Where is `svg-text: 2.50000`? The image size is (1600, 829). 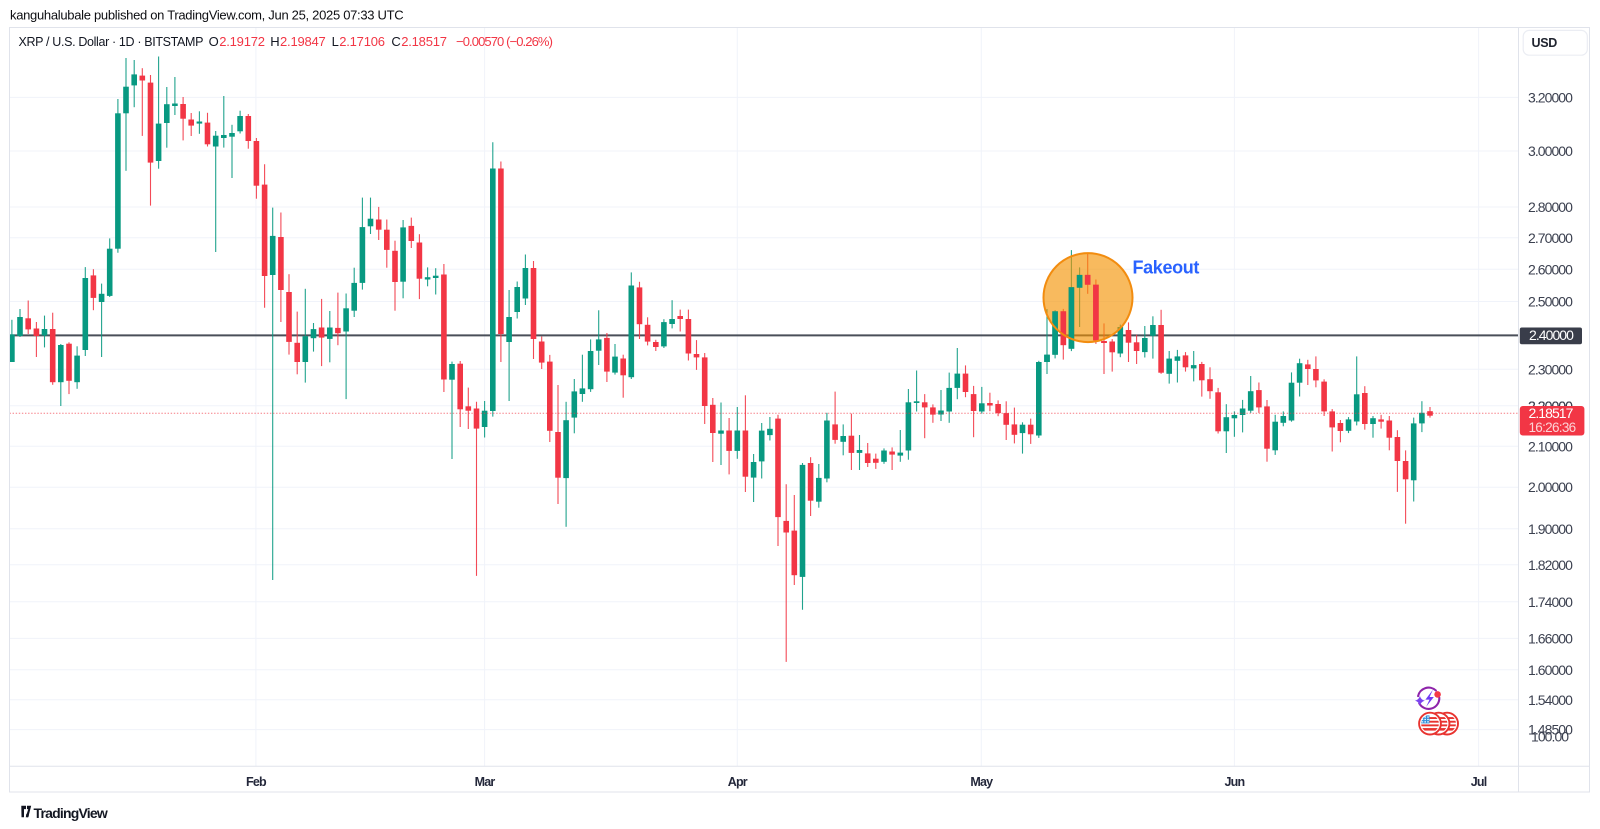
svg-text: 2.50000 is located at coordinates (1550, 302).